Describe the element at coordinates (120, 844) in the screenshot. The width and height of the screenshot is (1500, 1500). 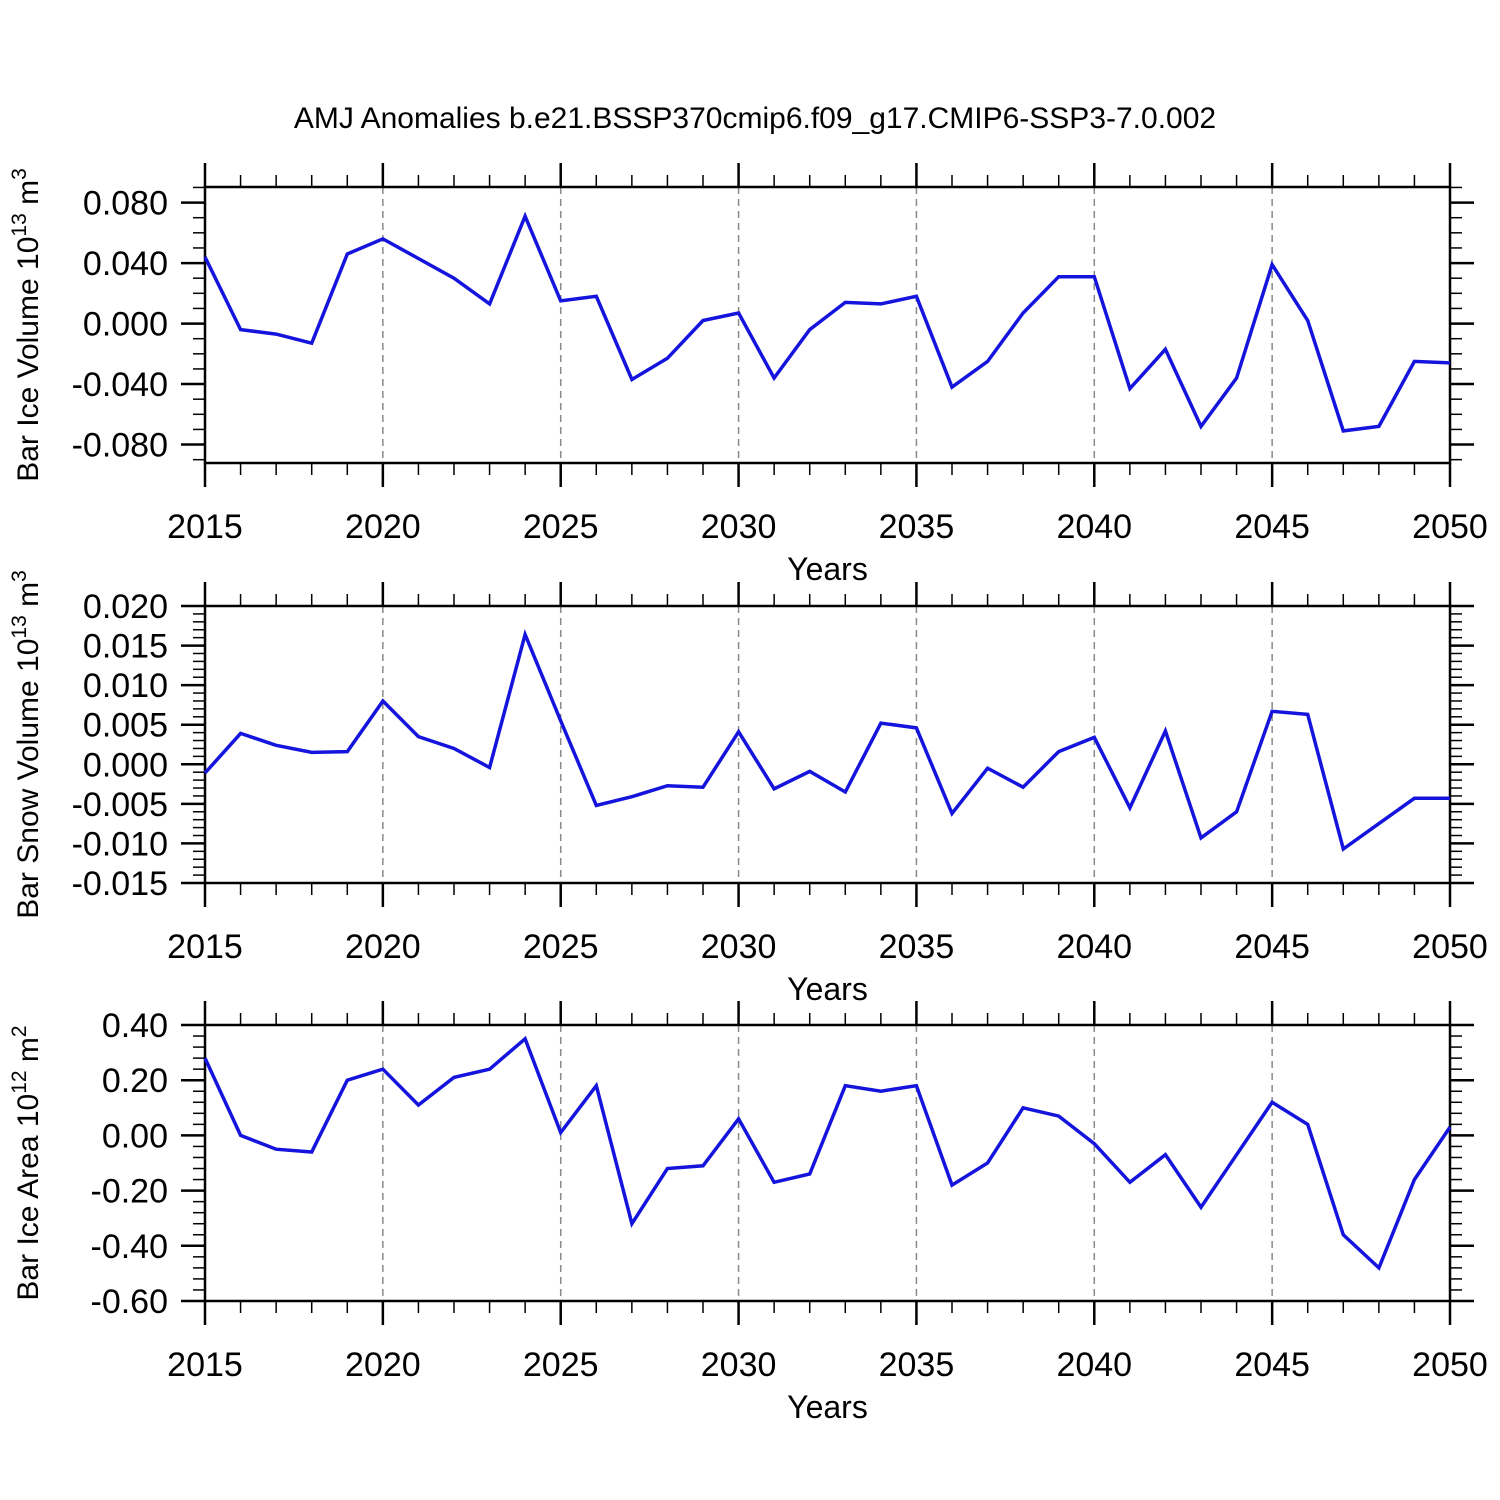
I see `y-tick-label: -0.010` at that location.